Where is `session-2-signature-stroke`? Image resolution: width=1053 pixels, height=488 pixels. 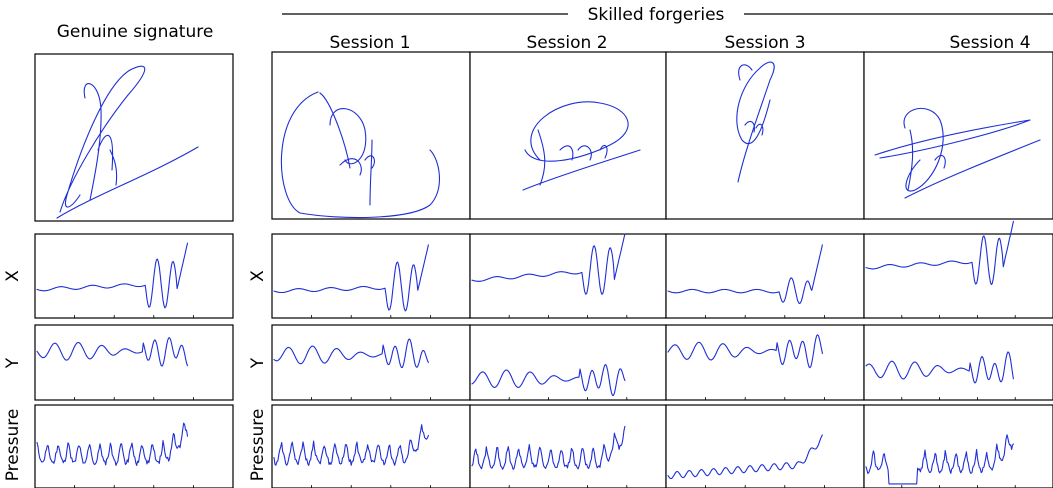
session-2-signature-stroke is located at coordinates (581, 146).